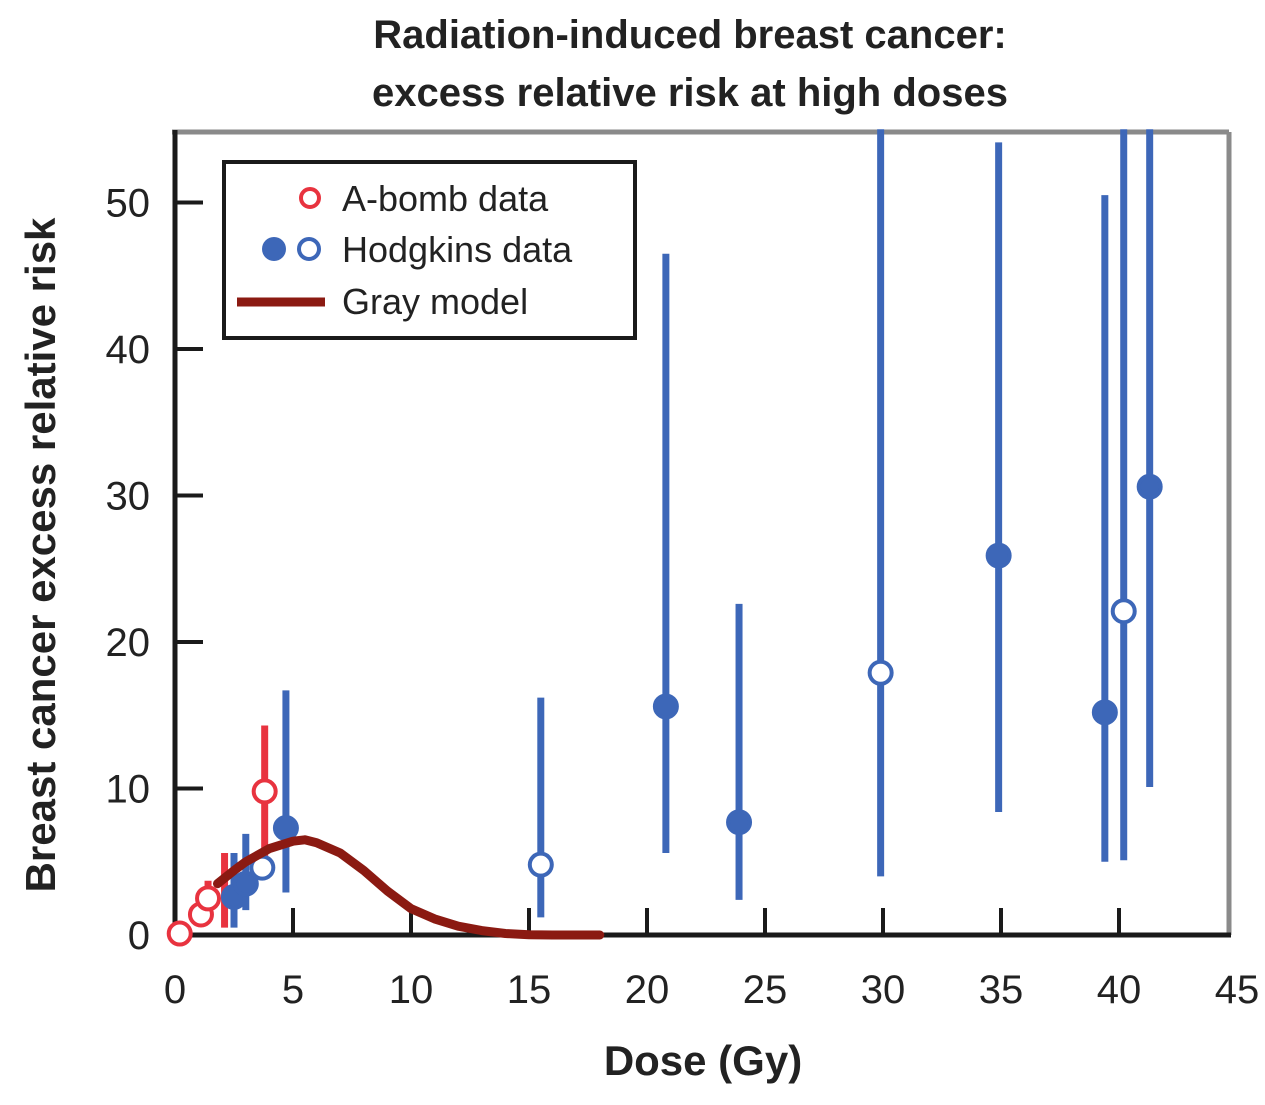 The height and width of the screenshot is (1105, 1265). What do you see at coordinates (529, 990) in the screenshot?
I see `x-tick-label: 15` at bounding box center [529, 990].